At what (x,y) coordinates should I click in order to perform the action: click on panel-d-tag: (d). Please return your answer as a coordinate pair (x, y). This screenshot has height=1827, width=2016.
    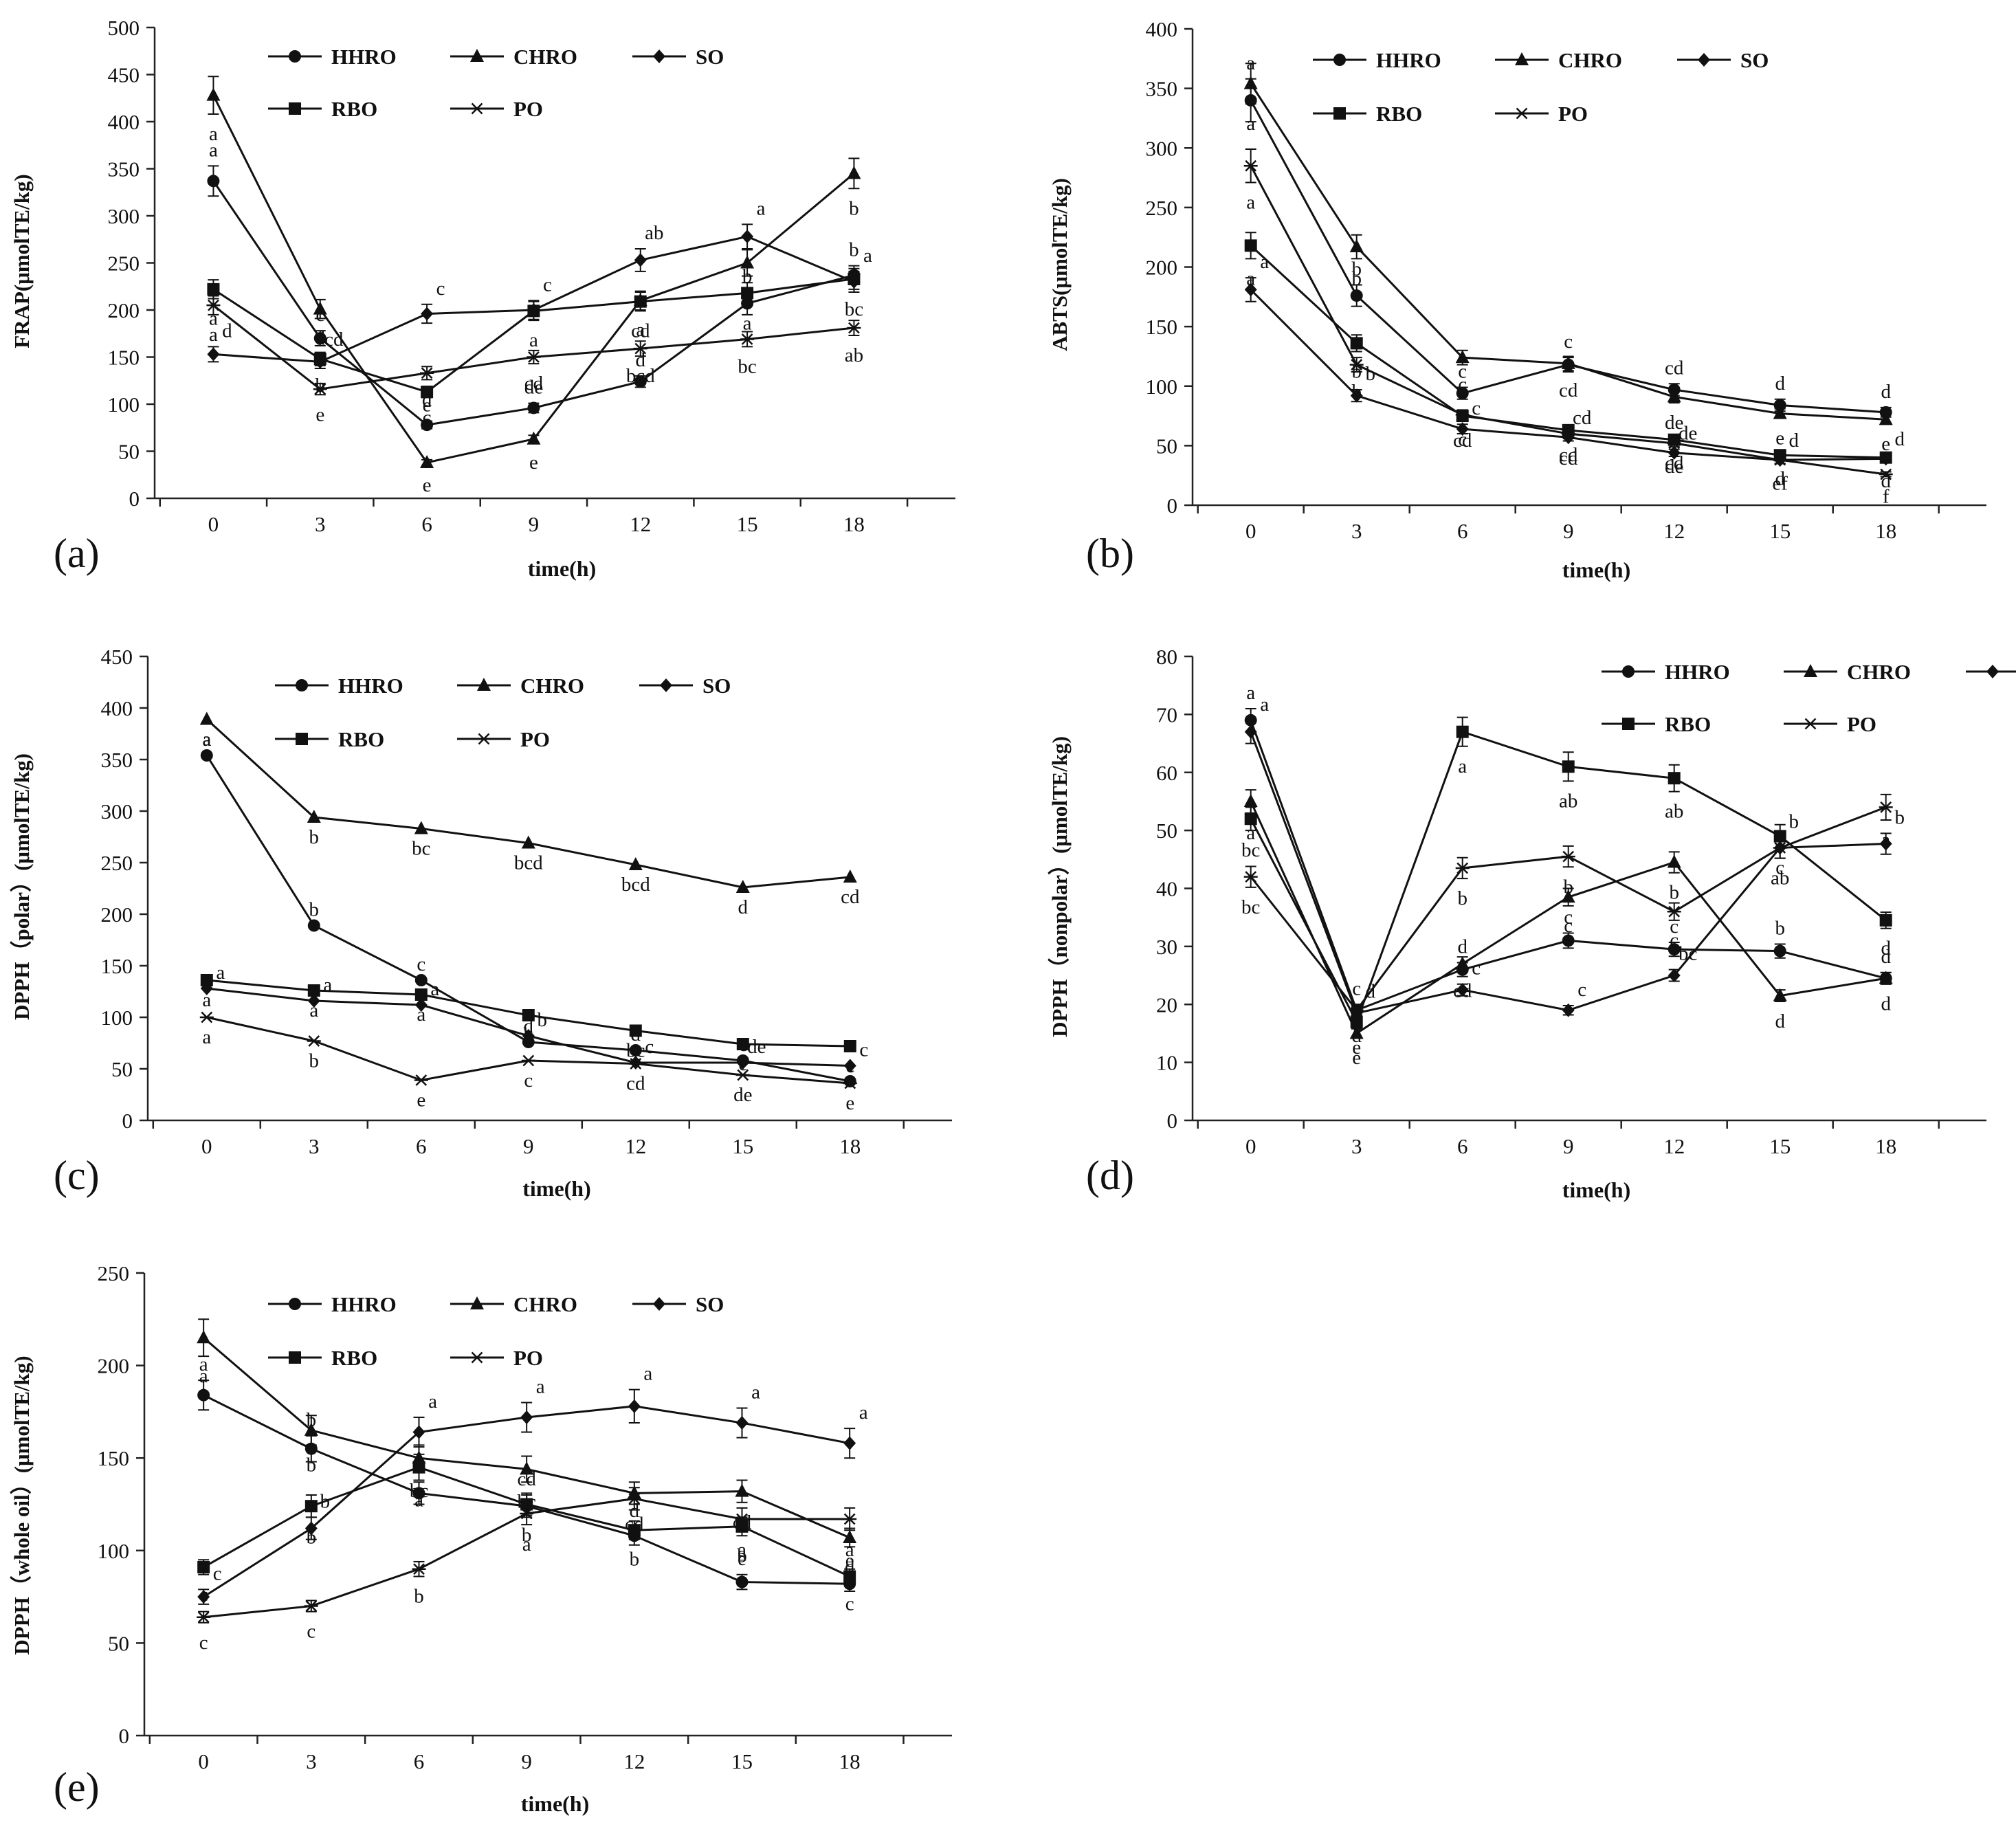
    Looking at the image, I should click on (1110, 1175).